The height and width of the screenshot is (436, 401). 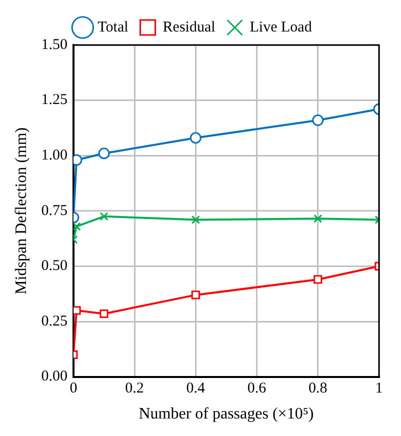 What do you see at coordinates (226, 414) in the screenshot?
I see `x-axis-title: Number of passages (×10⁵)` at bounding box center [226, 414].